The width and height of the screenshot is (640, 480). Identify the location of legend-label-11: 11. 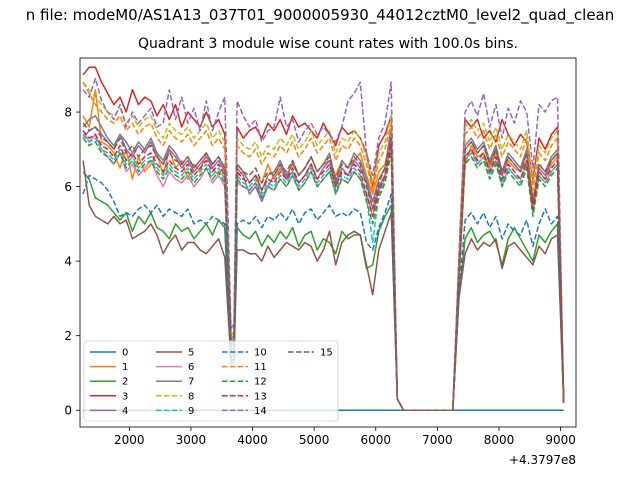
(260, 367).